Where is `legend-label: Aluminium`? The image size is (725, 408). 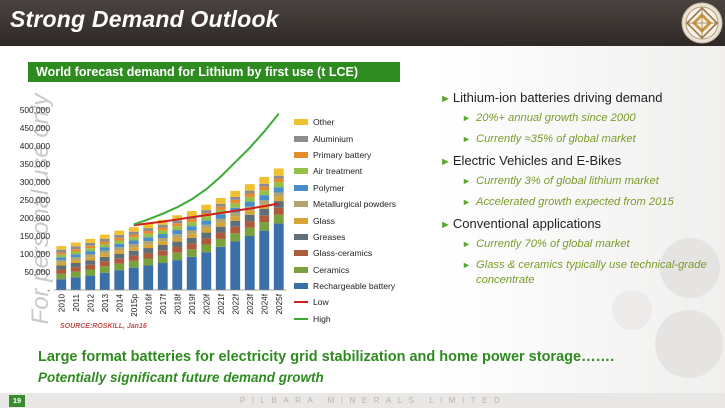 legend-label: Aluminium is located at coordinates (333, 138).